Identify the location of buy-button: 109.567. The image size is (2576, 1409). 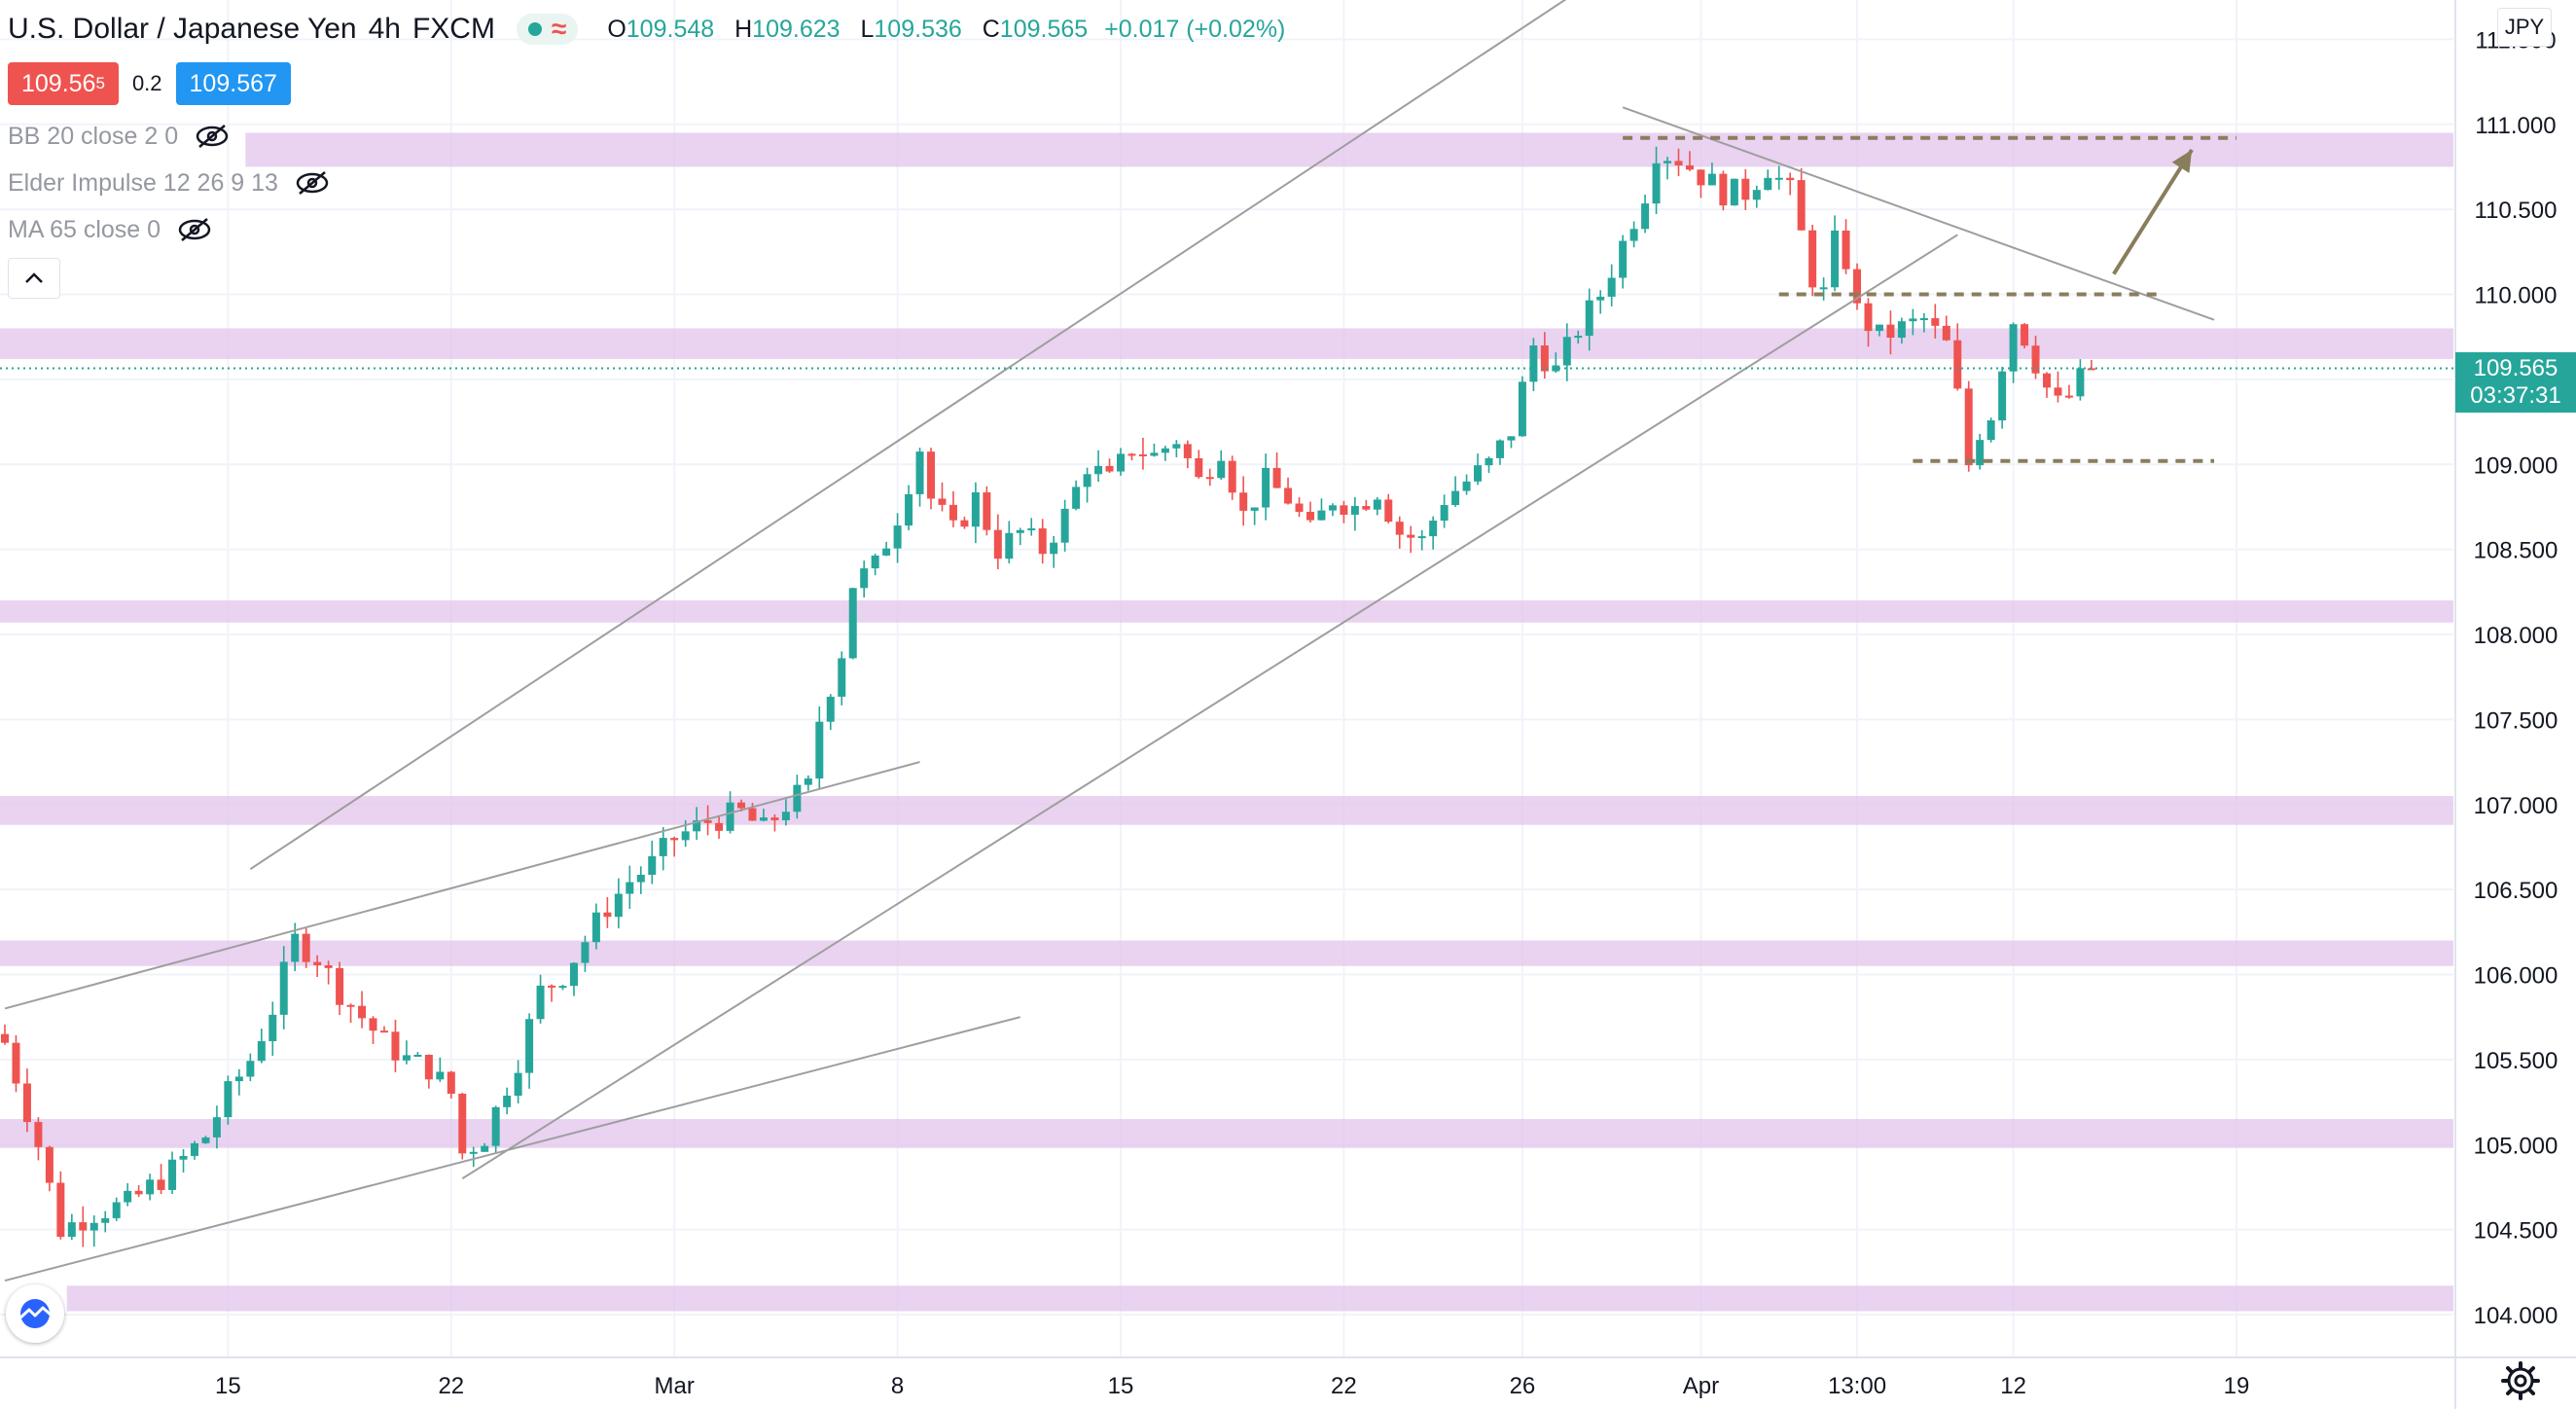
(233, 83).